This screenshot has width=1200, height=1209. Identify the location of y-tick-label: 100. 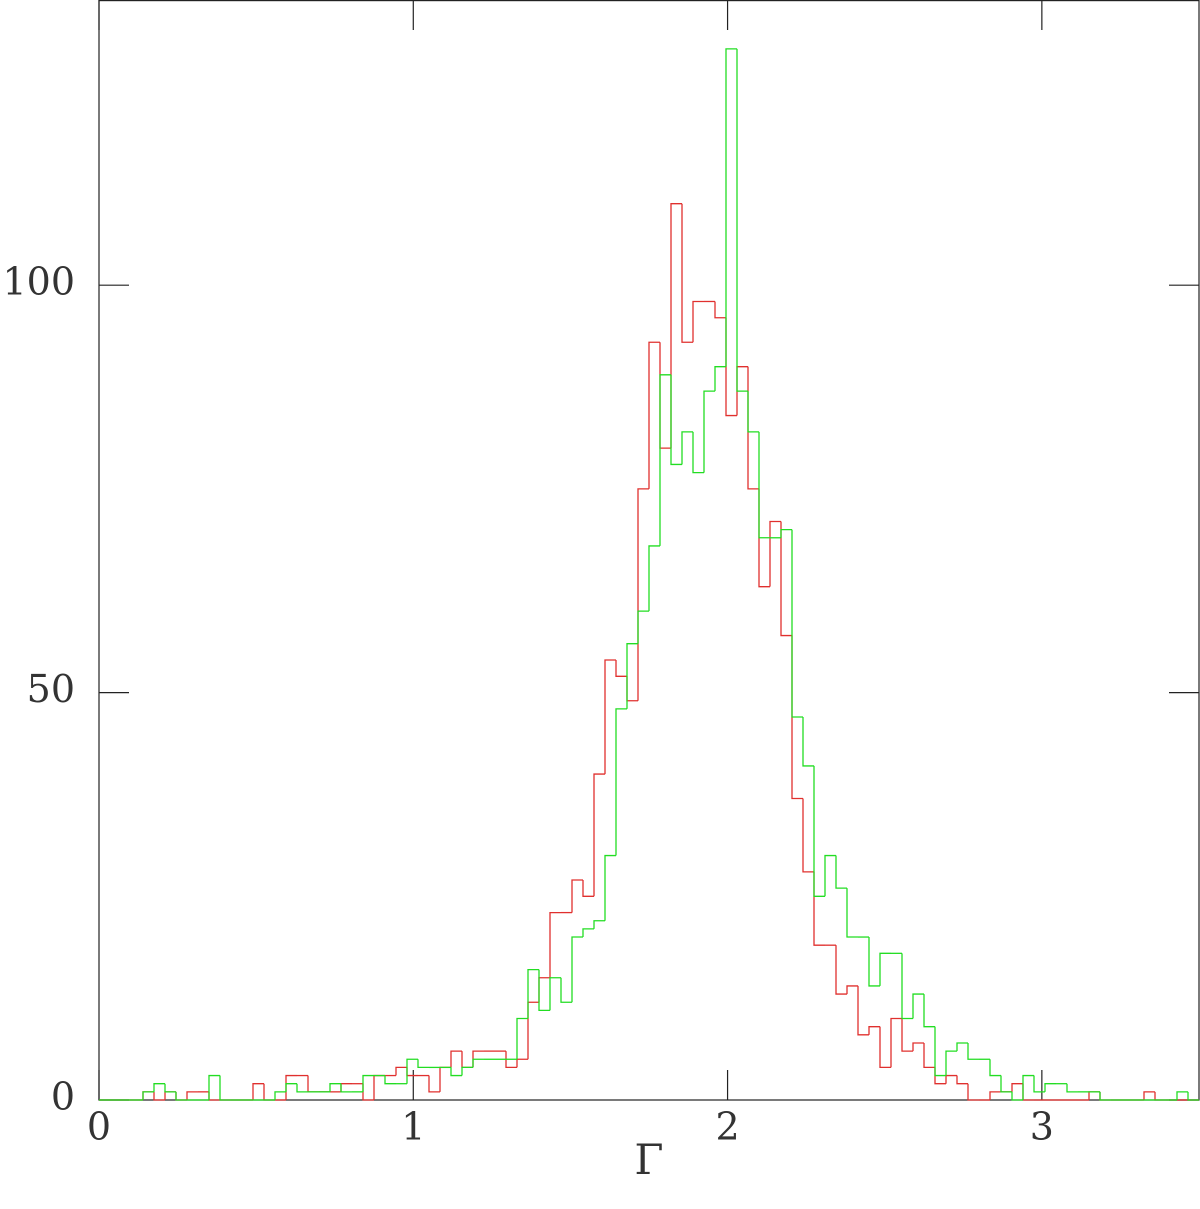
(38, 282).